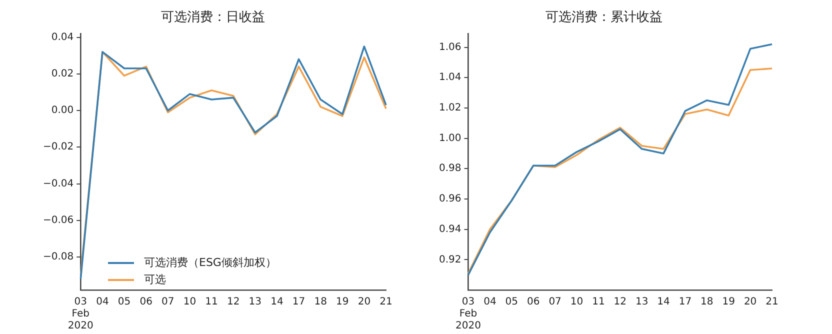 Image resolution: width=832 pixels, height=334 pixels. Describe the element at coordinates (155, 280) in the screenshot. I see `legend-label: 可选` at that location.